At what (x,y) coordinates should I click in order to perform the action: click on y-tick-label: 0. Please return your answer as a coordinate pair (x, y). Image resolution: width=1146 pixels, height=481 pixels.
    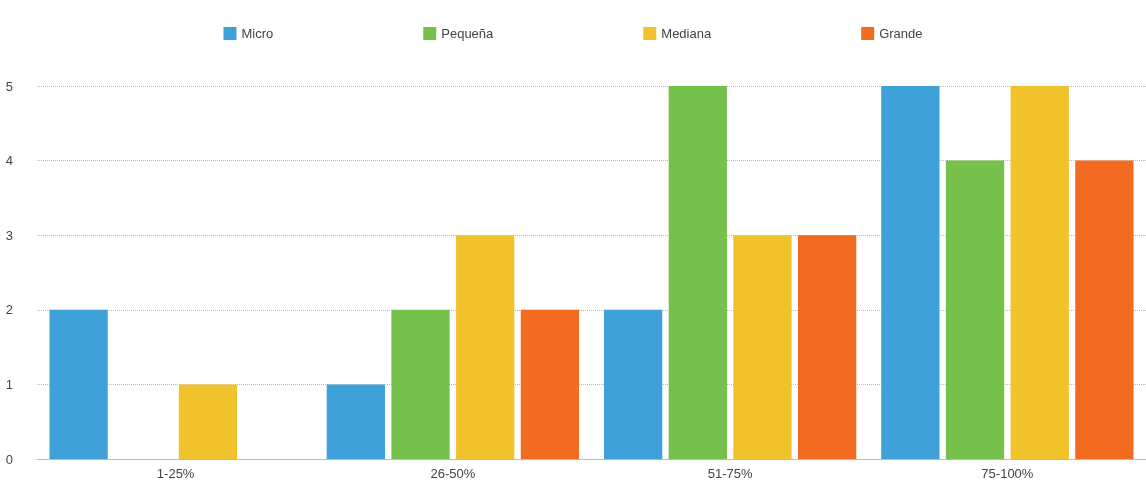
    Looking at the image, I should click on (9, 459).